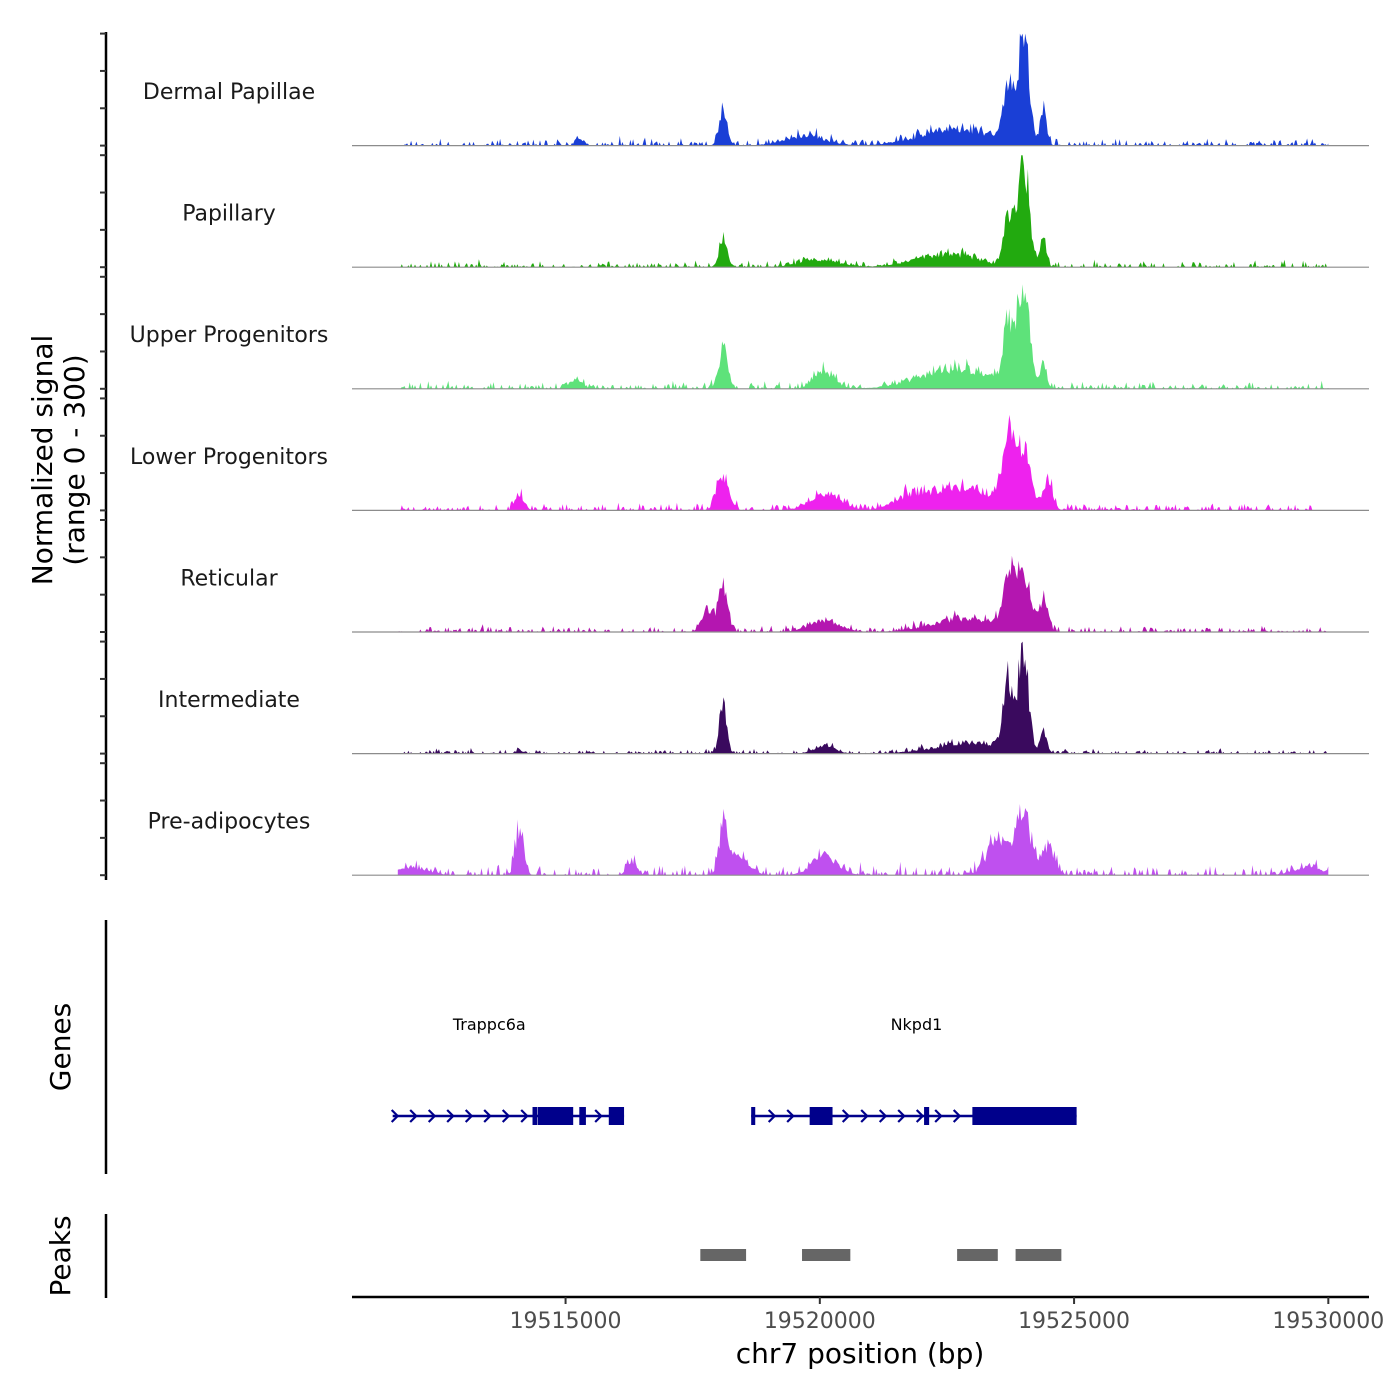 The image size is (1400, 1400). Describe the element at coordinates (860, 1353) in the screenshot. I see `x-axis-title: chr7 position (bp)` at that location.